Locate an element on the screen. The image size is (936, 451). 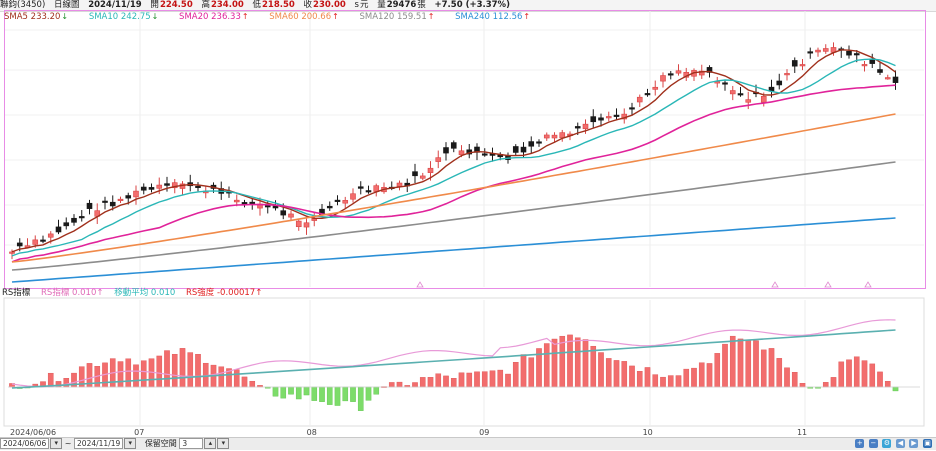
zoom-in-icon: + is located at coordinates (860, 443).